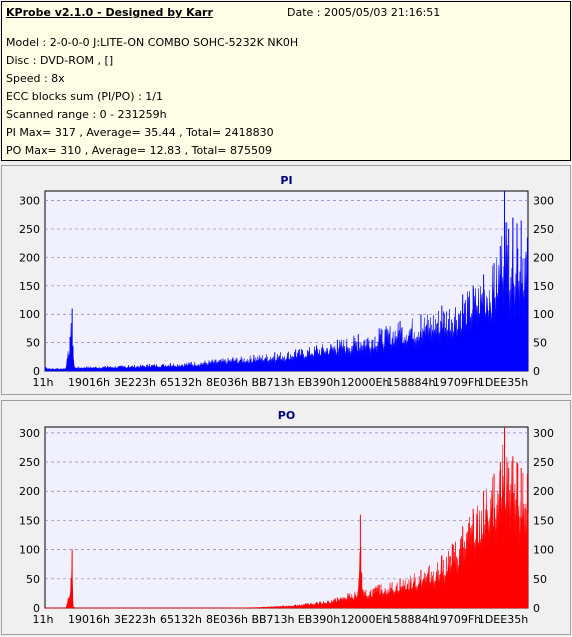  Describe the element at coordinates (536, 371) in the screenshot. I see `pi-ytick-right-0: 0` at that location.